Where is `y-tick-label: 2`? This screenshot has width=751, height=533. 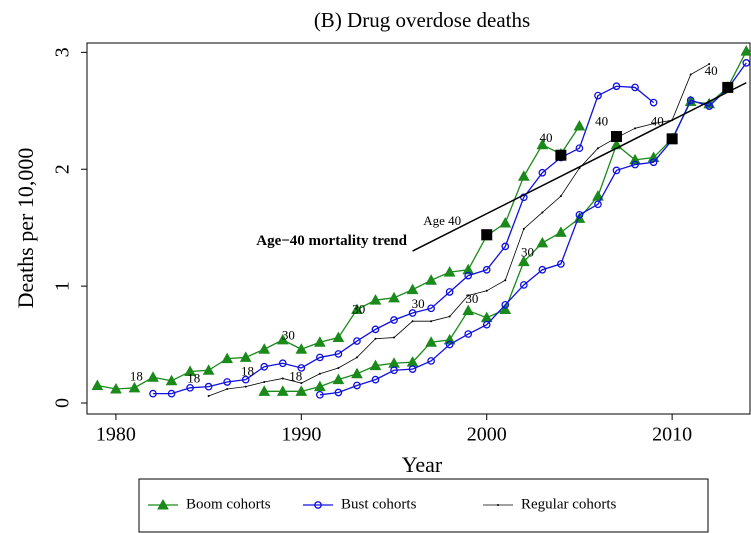 y-tick-label: 2 is located at coordinates (63, 169).